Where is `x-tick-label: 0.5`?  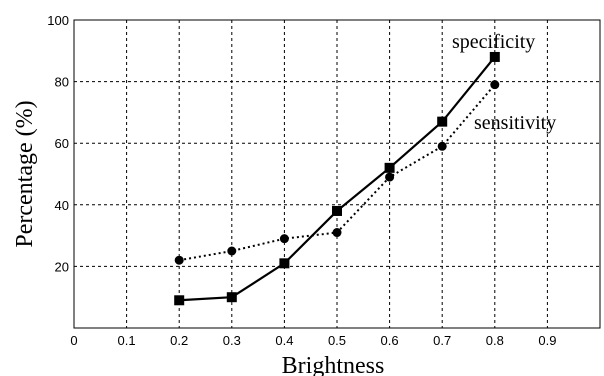 x-tick-label: 0.5 is located at coordinates (337, 340).